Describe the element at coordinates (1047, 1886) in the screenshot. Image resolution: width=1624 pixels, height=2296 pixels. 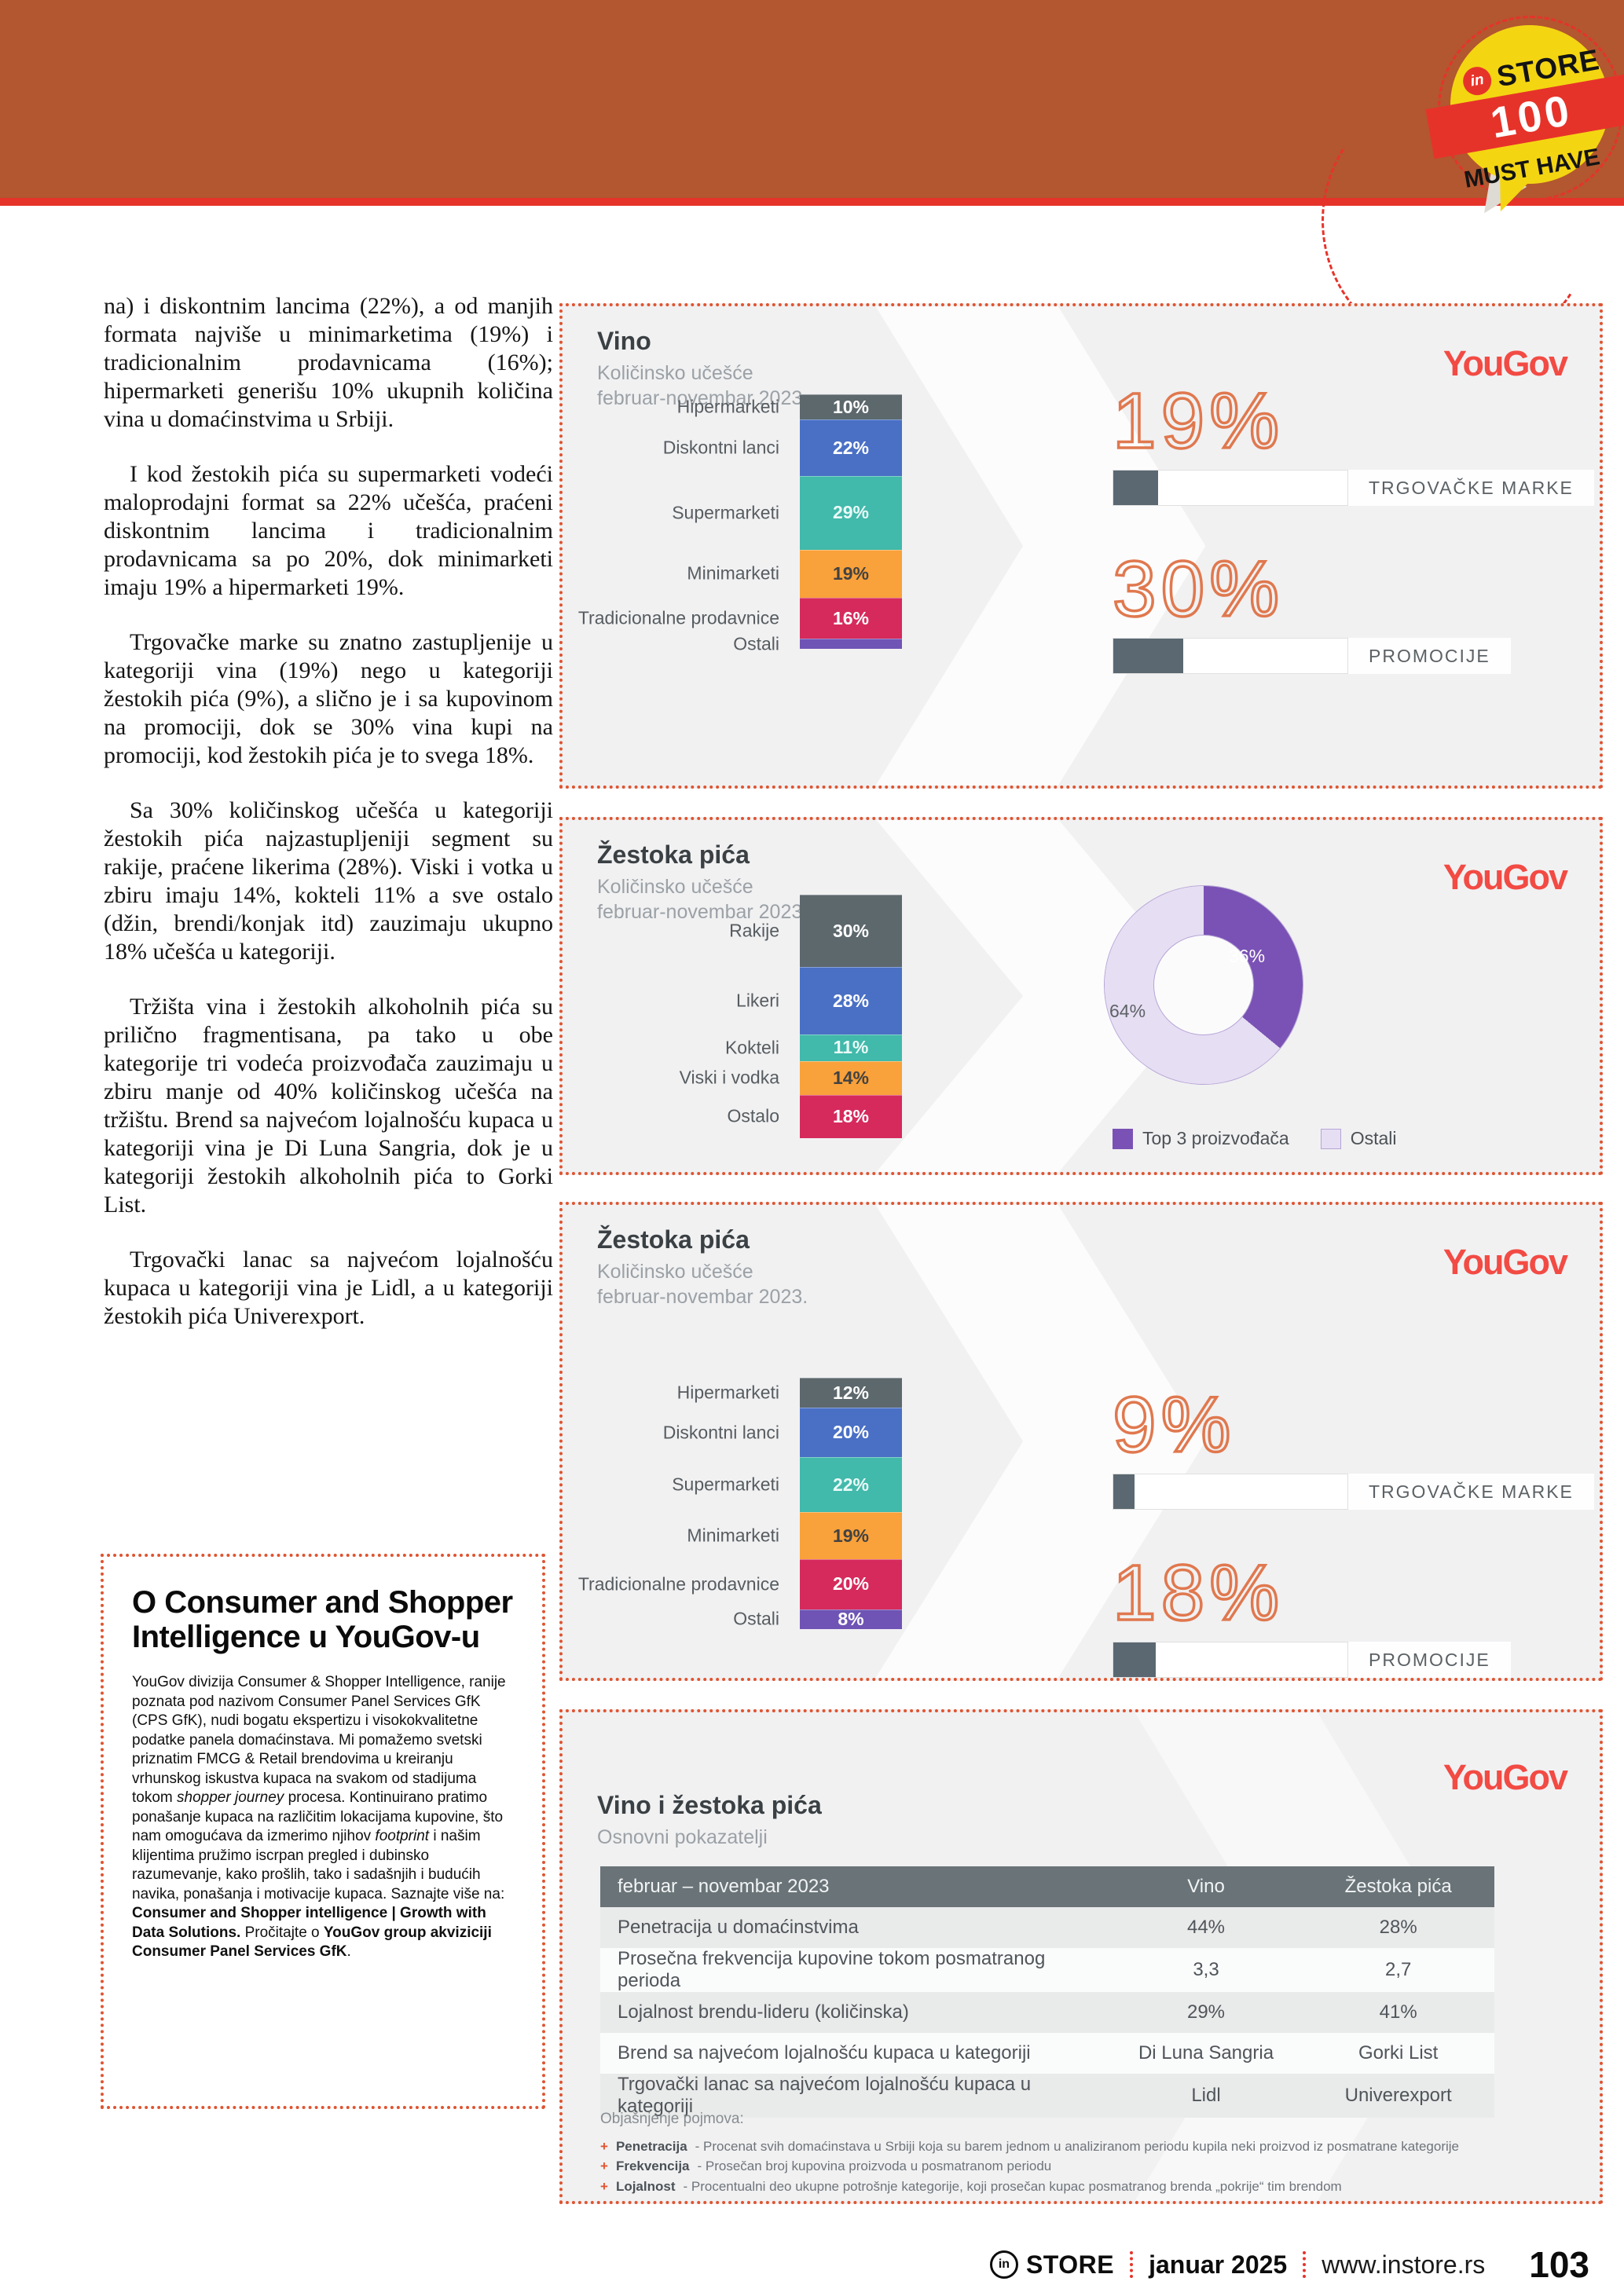
I see `table-header-row: februar – novembar 2023 Vino Žestoka pića` at that location.